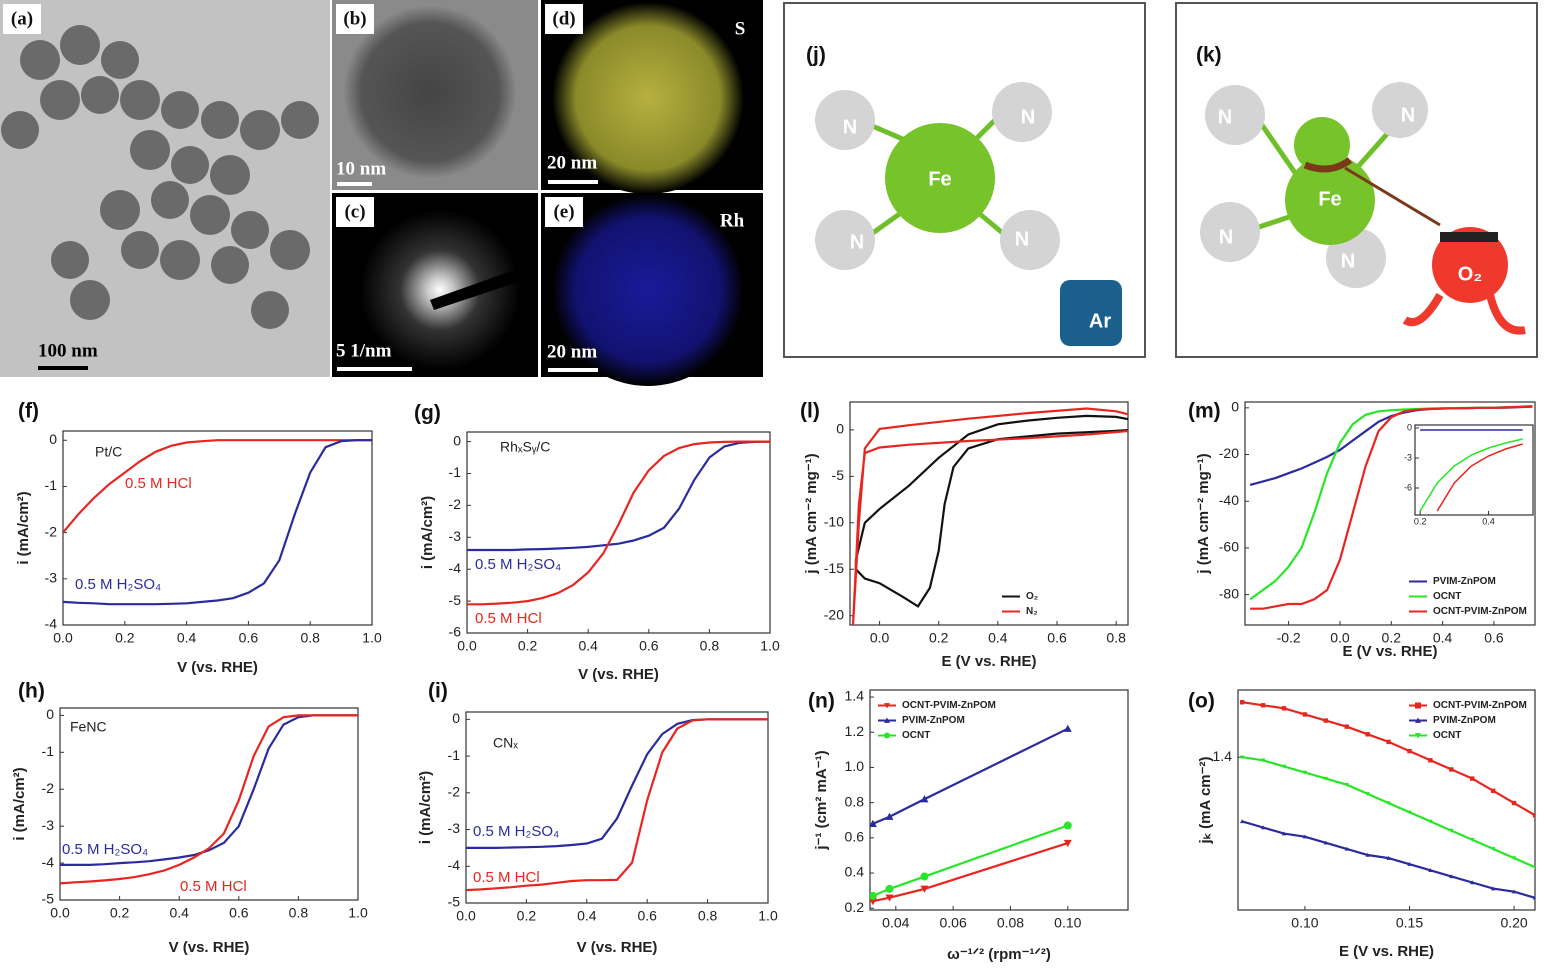 The height and width of the screenshot is (971, 1545). Describe the element at coordinates (838, 475) in the screenshot. I see `y-tick-label: -5` at that location.